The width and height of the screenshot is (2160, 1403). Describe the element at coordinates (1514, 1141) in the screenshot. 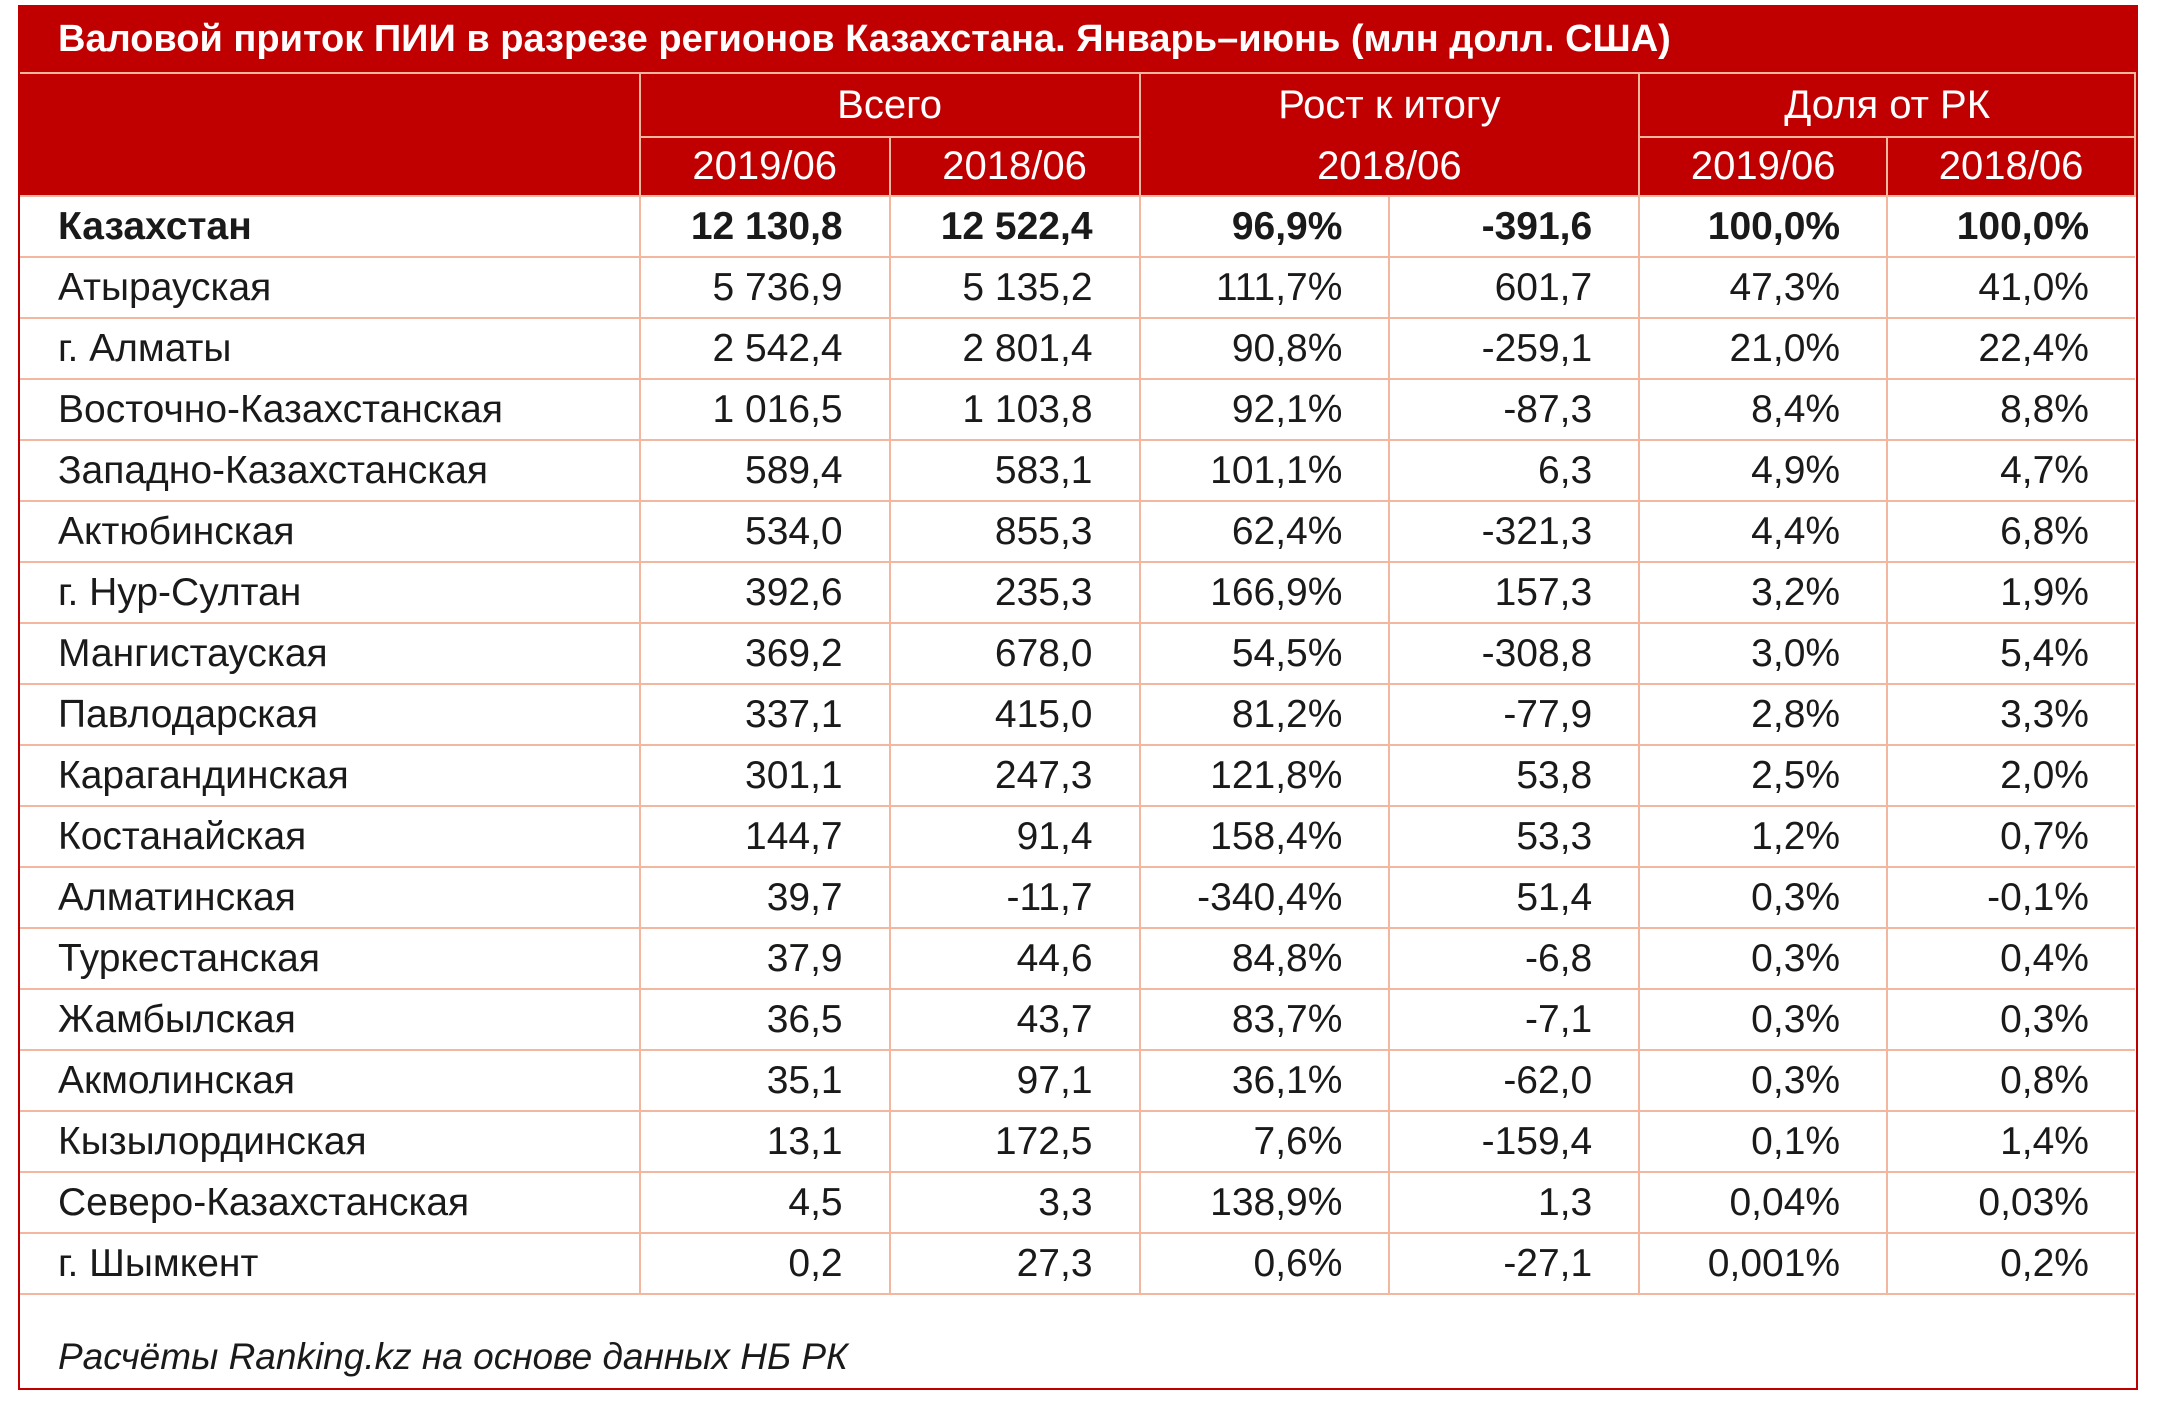

I see `cell-growth-abs: -159,4` at that location.